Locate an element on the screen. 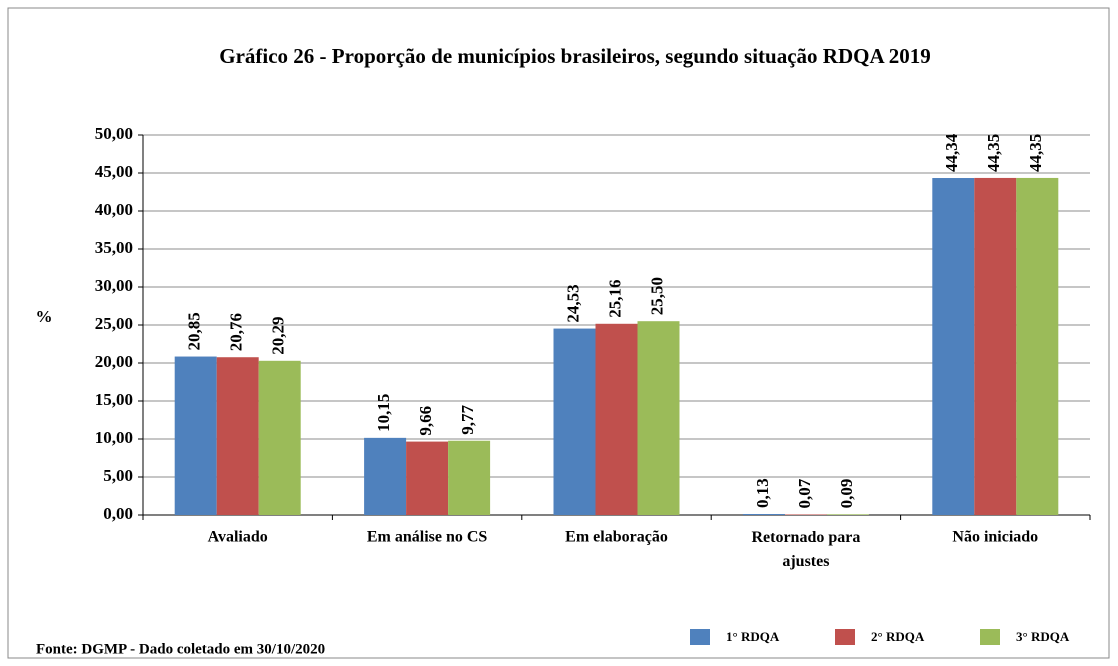 The height and width of the screenshot is (666, 1118). x-tick-label: Retornado para ajustes is located at coordinates (805, 549).